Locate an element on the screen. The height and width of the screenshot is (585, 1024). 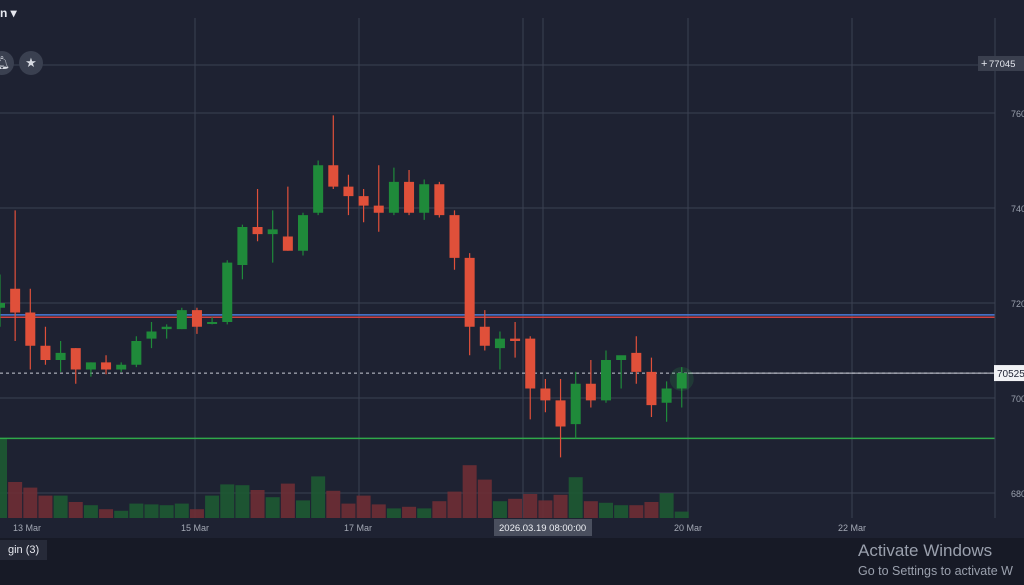
price-tick-label: 740 is located at coordinates (1017, 209).